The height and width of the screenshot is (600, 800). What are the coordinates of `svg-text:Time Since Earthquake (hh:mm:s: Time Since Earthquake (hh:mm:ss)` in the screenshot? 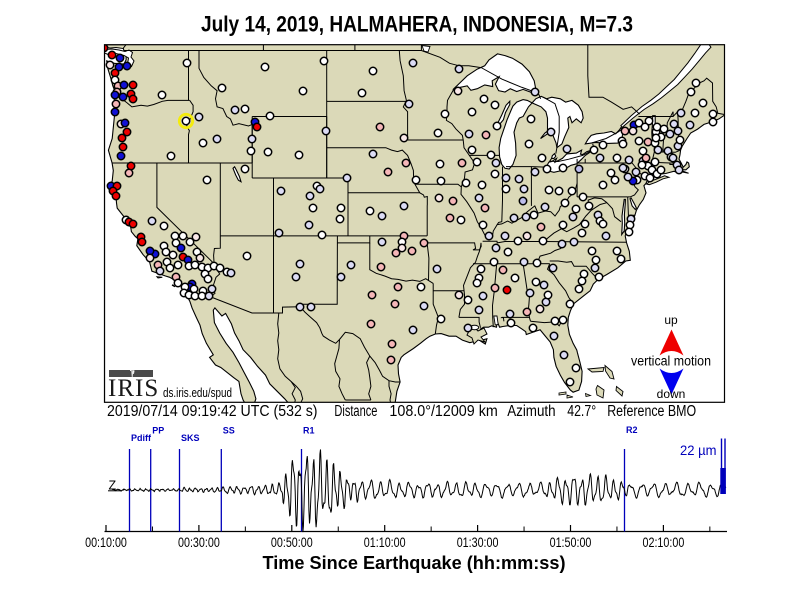 It's located at (414, 562).